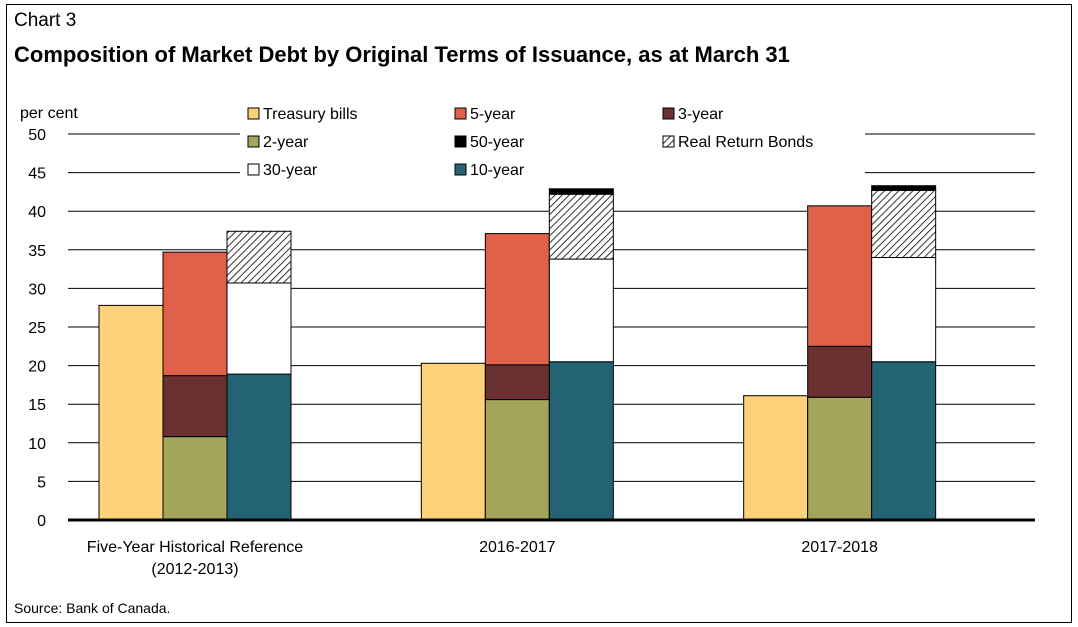 The image size is (1078, 627). Describe the element at coordinates (745, 142) in the screenshot. I see `legend-label-real-return-bonds: Real Return Bonds` at that location.